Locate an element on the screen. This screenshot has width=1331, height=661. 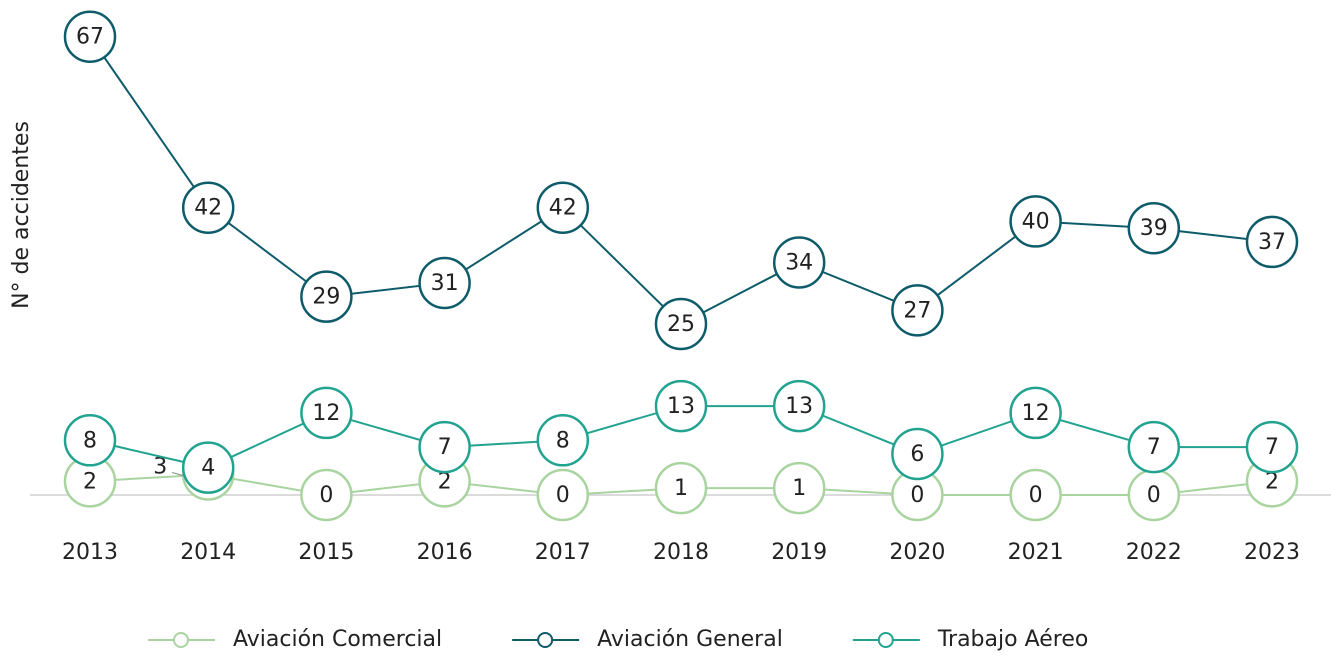
data-label: 27 is located at coordinates (917, 310).